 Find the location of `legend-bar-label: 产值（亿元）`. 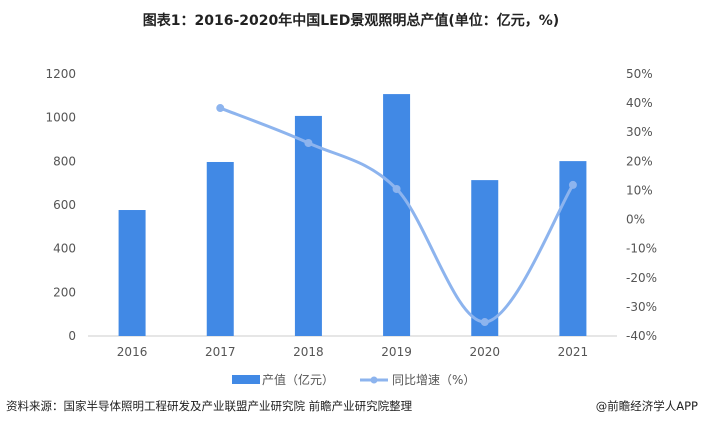

legend-bar-label: 产值（亿元） is located at coordinates (298, 379).